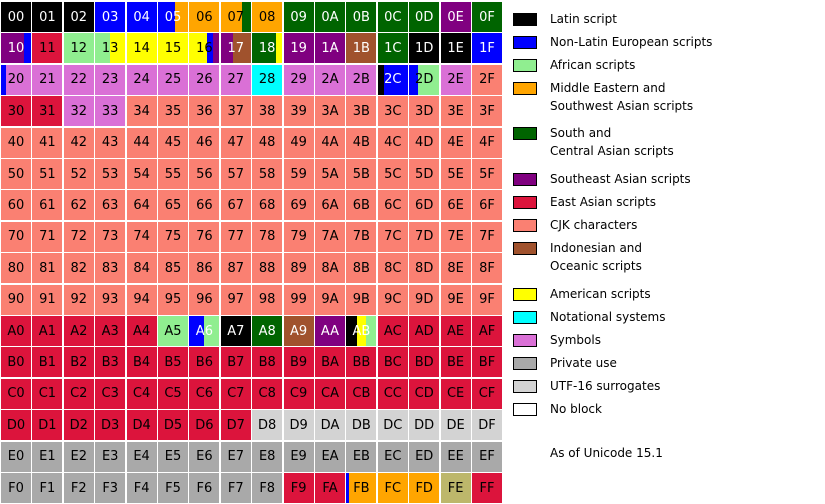 This screenshot has height=504, width=825. What do you see at coordinates (424, 48) in the screenshot?
I see `block-cell-1D: 1D` at bounding box center [424, 48].